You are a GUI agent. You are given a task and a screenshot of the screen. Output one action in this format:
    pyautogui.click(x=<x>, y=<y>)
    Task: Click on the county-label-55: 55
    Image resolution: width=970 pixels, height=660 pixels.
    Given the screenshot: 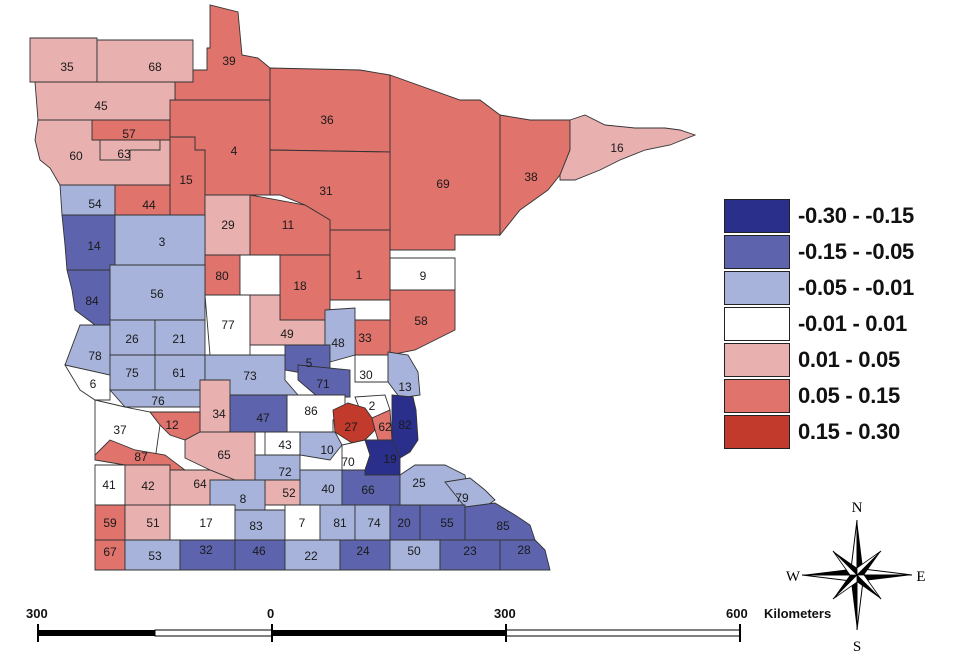 What is the action you would take?
    pyautogui.click(x=447, y=523)
    